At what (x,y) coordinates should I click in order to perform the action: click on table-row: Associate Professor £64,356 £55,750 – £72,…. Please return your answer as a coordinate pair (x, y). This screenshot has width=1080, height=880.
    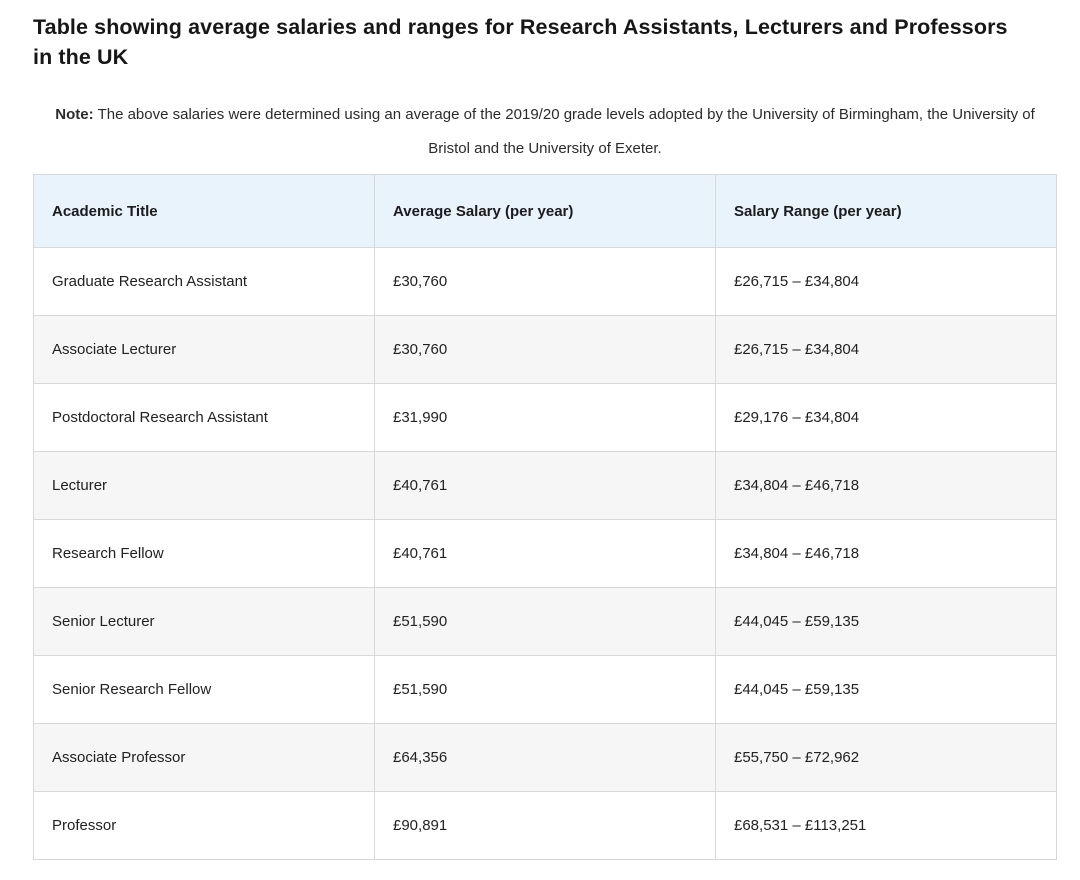
    Looking at the image, I should click on (545, 757).